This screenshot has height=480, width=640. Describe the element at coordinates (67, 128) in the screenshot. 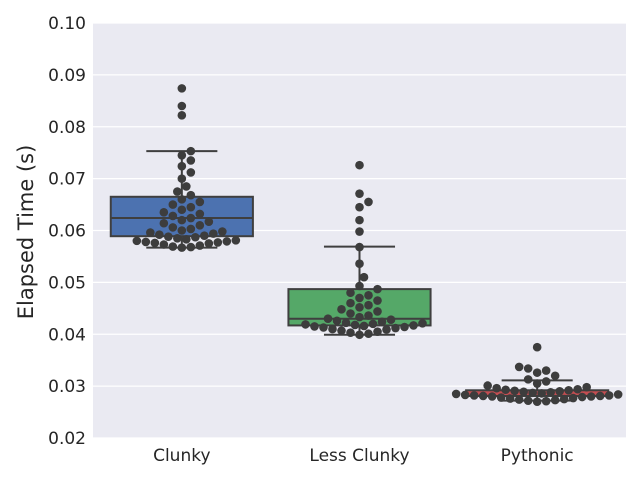

I see `y-tick-label: 0.08` at that location.